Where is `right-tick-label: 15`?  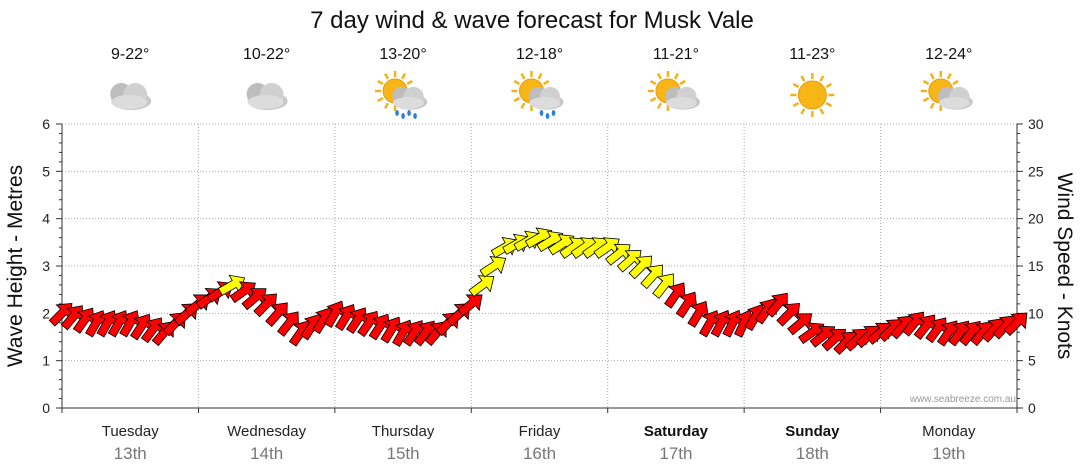 right-tick-label: 15 is located at coordinates (1036, 266).